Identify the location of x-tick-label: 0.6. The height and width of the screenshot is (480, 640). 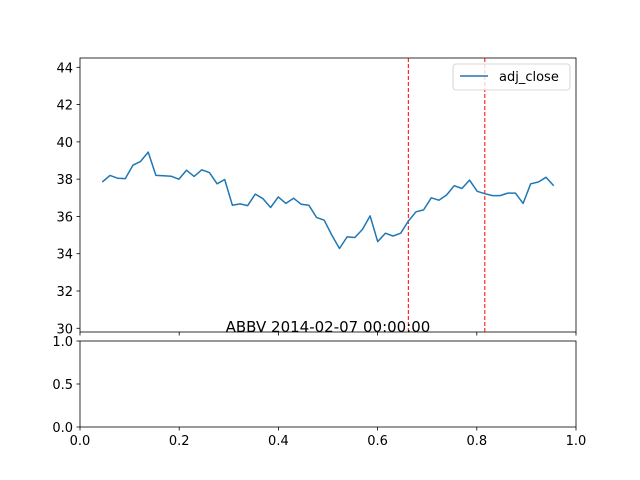
(377, 441).